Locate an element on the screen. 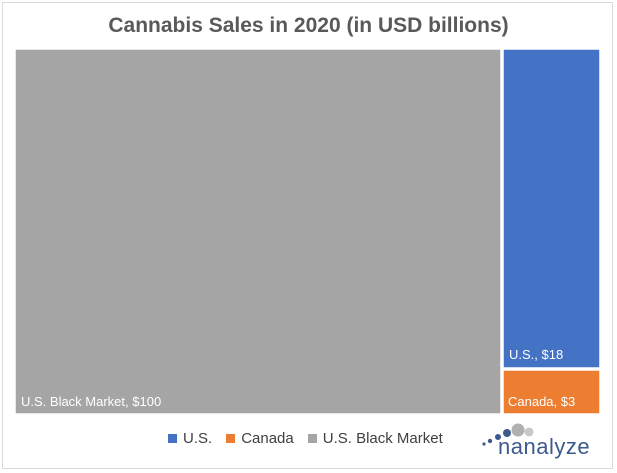 Image resolution: width=617 pixels, height=473 pixels. legend-item-us: U.S. is located at coordinates (190, 438).